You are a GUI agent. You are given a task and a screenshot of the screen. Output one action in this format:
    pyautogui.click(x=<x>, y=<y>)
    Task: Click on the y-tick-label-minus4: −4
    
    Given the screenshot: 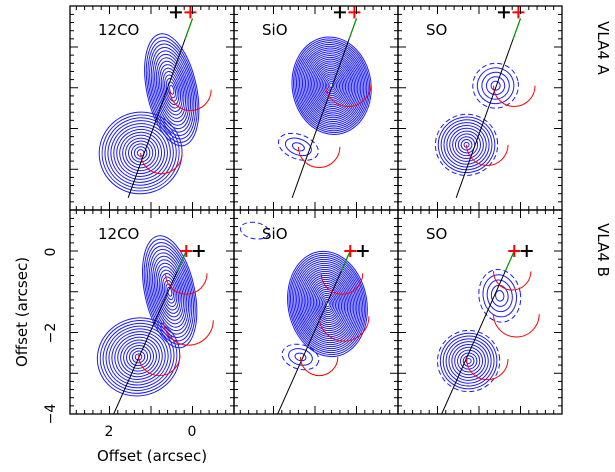 What is the action you would take?
    pyautogui.click(x=51, y=414)
    